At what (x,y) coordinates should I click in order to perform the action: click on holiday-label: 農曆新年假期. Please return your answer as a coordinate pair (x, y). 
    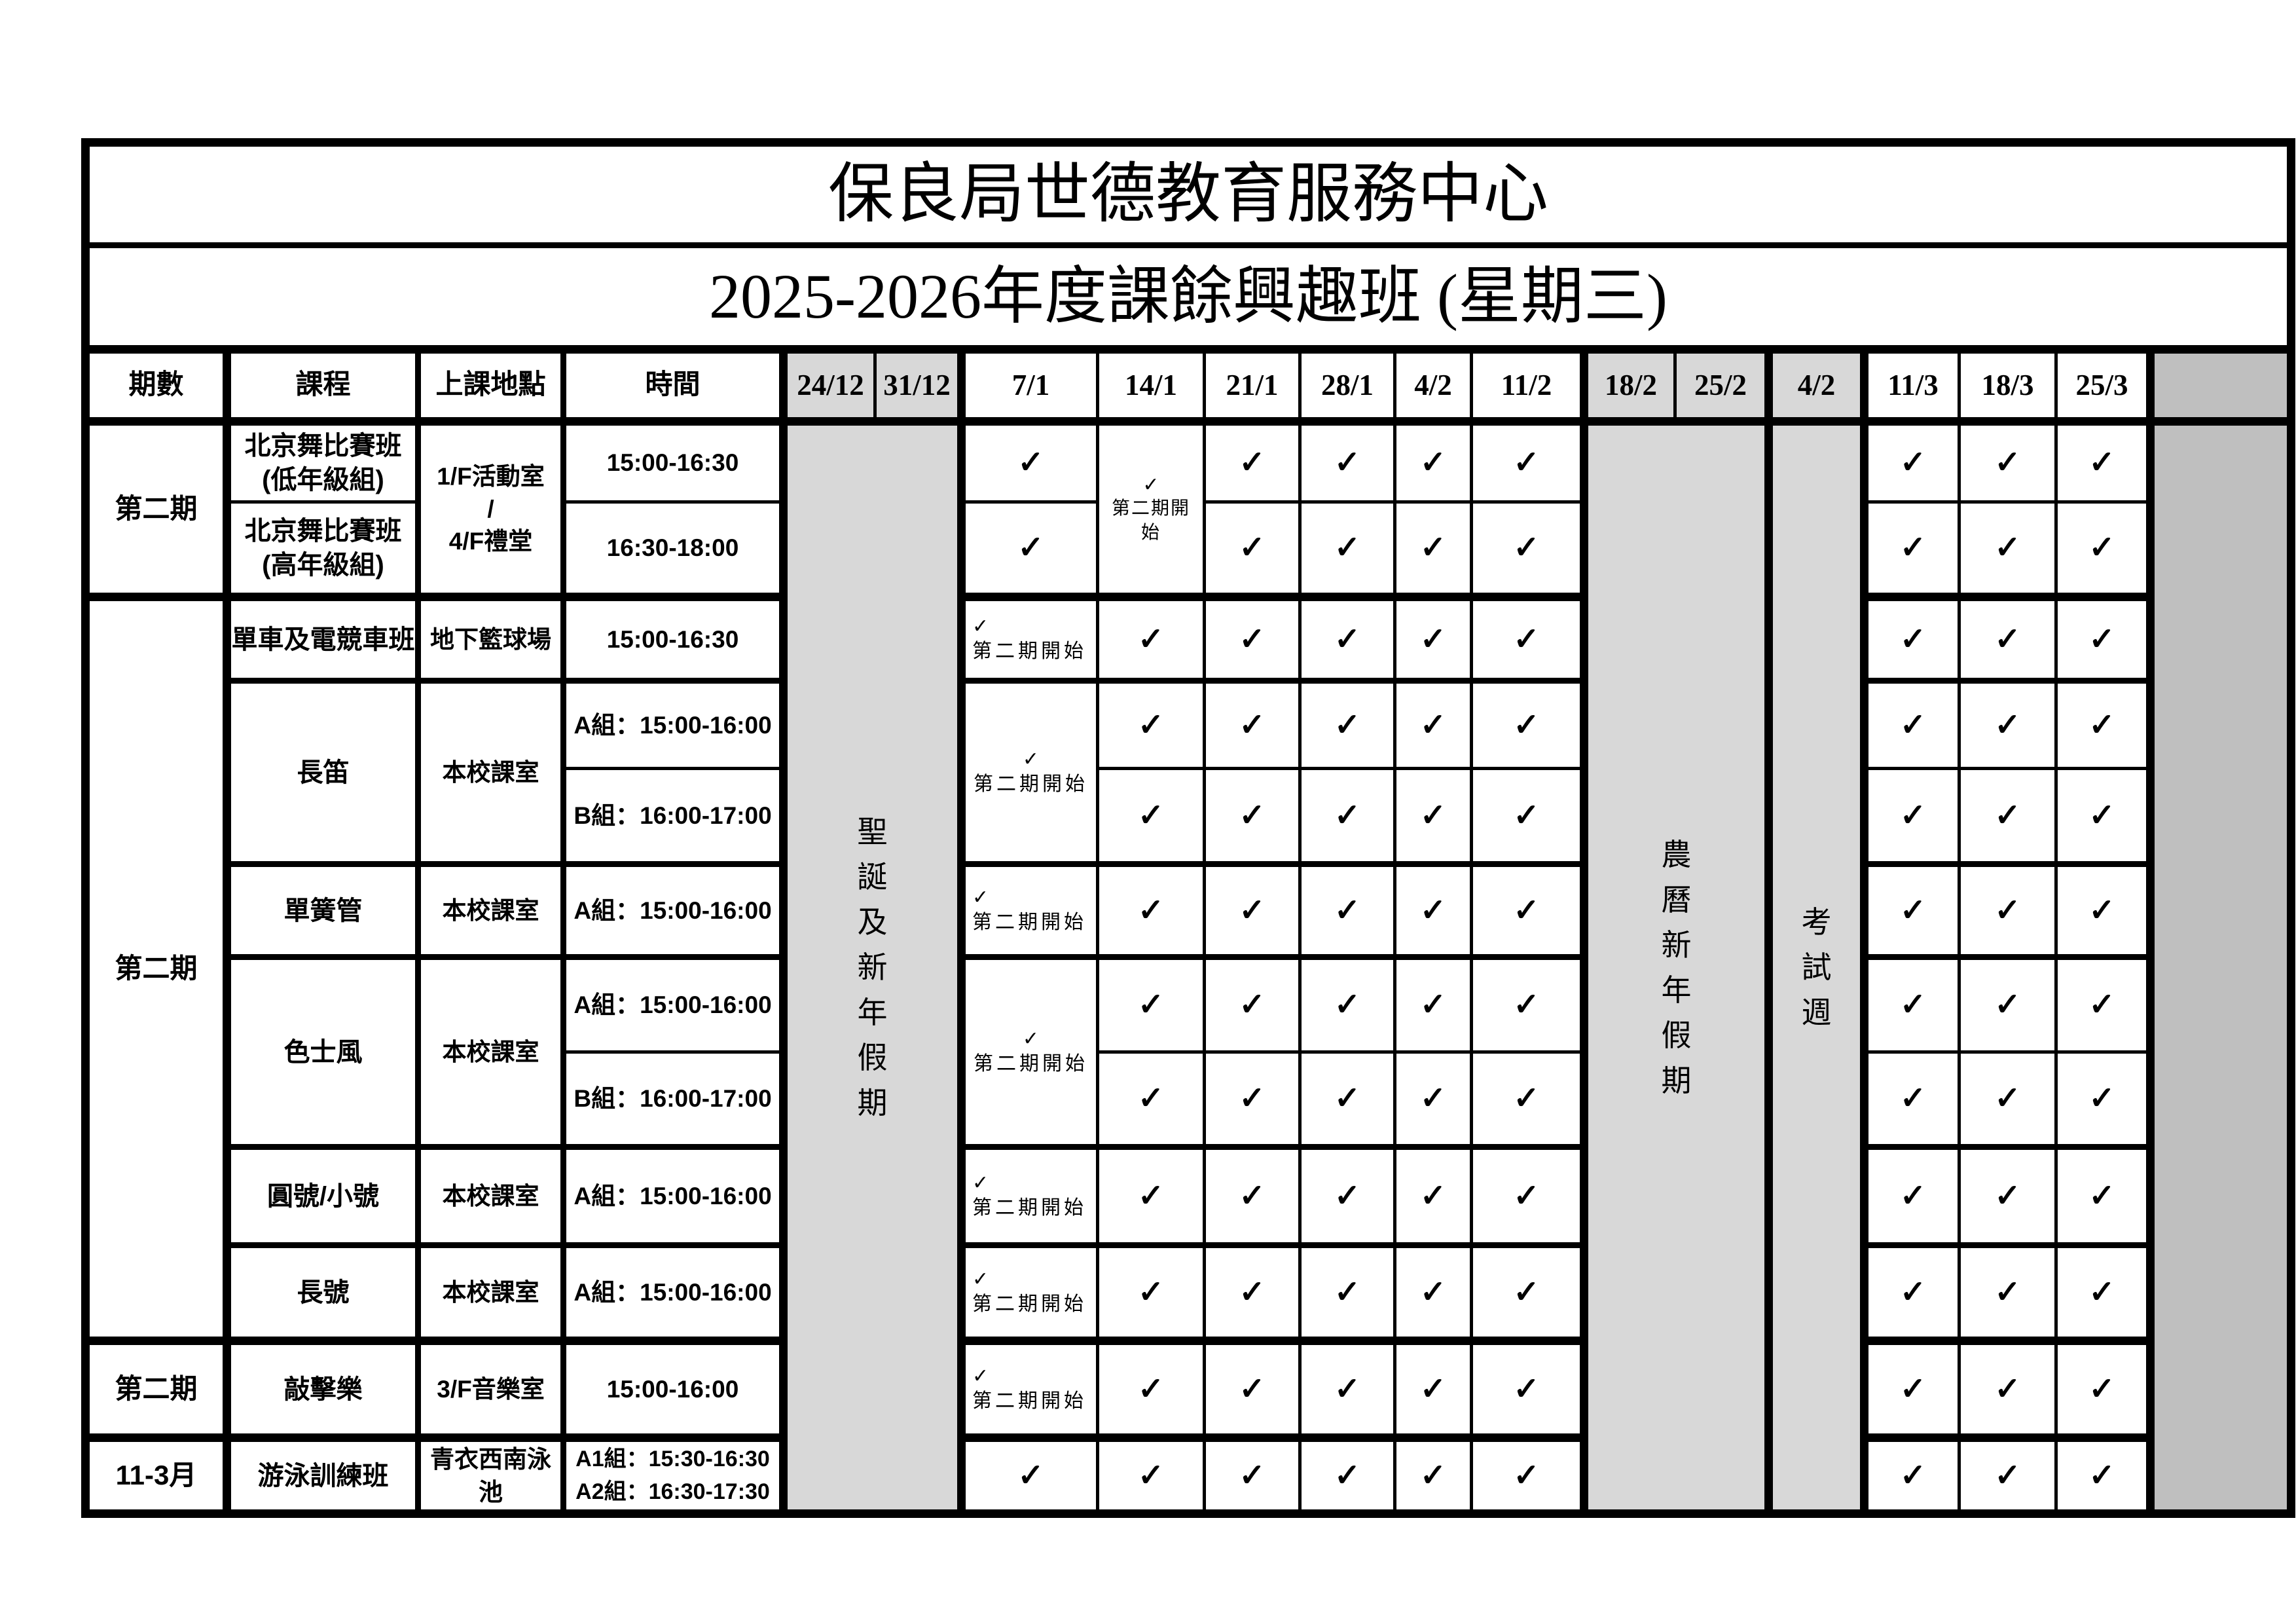
    Looking at the image, I should click on (1676, 968).